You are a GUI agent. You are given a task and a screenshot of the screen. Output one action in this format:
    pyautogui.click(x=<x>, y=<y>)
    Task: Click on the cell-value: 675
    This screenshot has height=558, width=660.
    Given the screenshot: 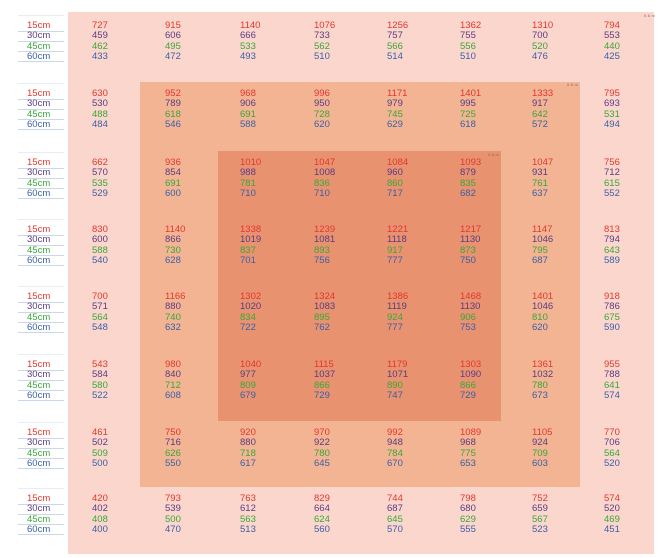 What is the action you would take?
    pyautogui.click(x=612, y=317)
    